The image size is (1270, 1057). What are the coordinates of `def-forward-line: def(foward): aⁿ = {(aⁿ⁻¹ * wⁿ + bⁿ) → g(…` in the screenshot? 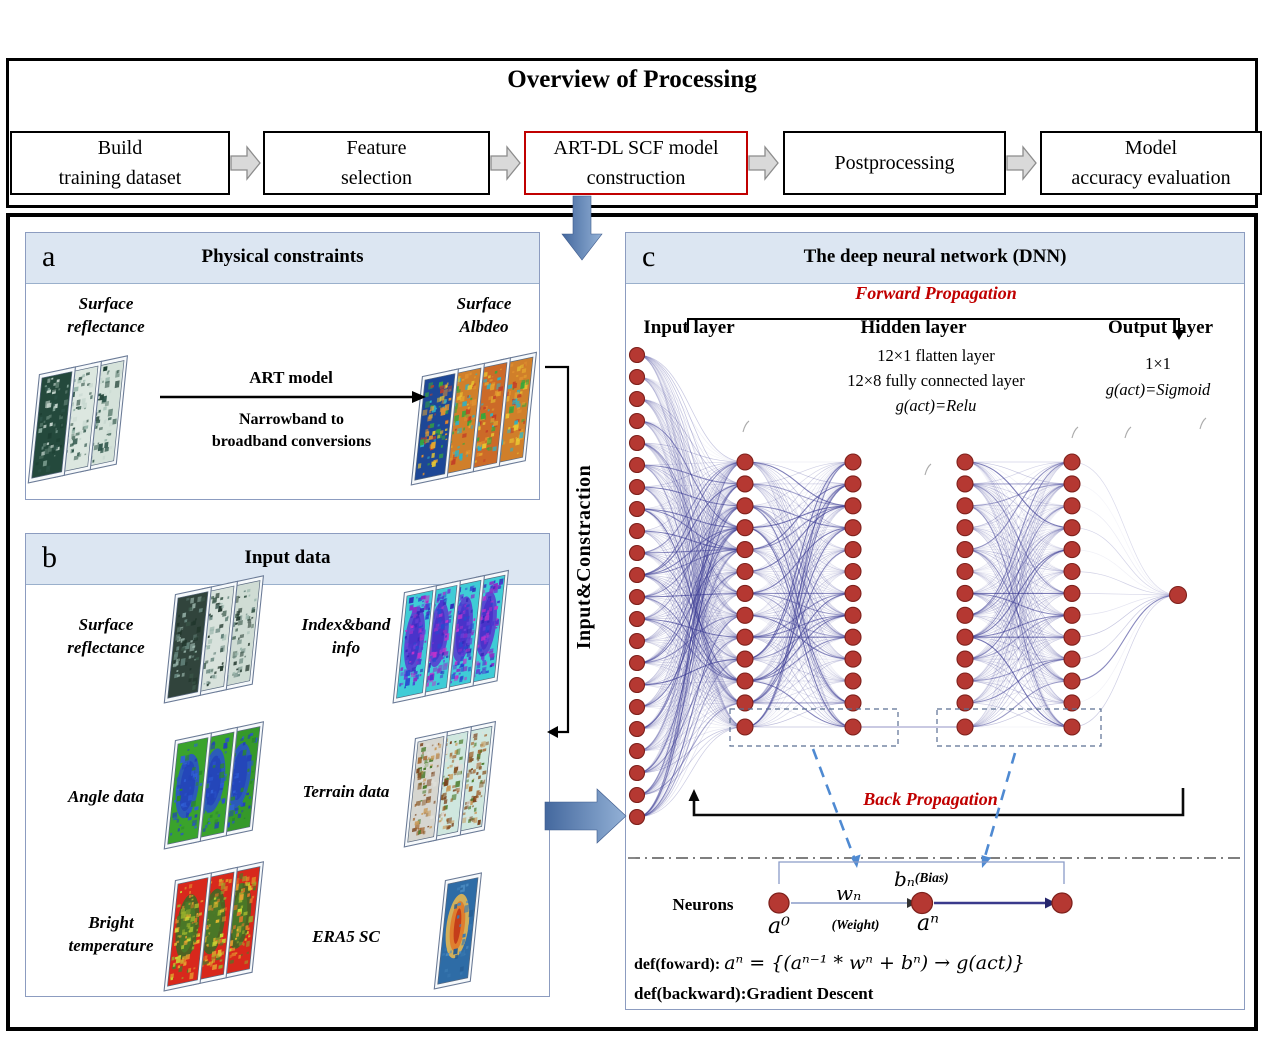 It's located at (934, 963).